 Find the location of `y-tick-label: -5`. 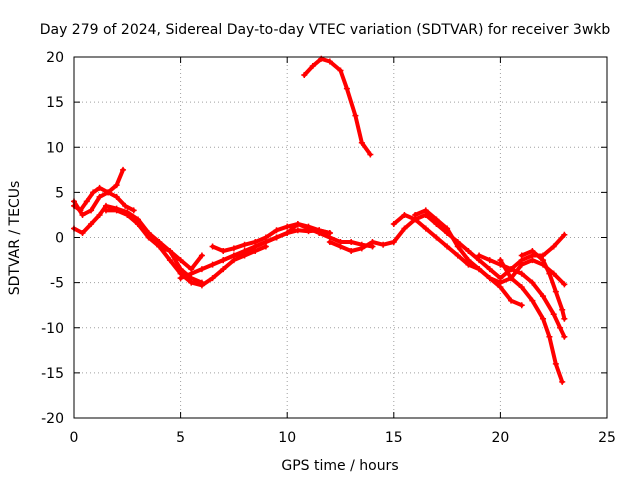

y-tick-label: -5 is located at coordinates (57, 284).